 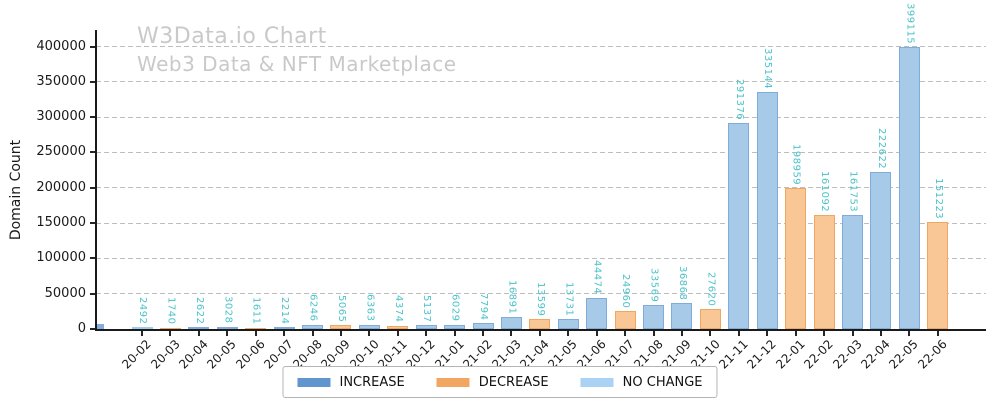 I want to click on y-tick-label: 150000, so click(x=61, y=223).